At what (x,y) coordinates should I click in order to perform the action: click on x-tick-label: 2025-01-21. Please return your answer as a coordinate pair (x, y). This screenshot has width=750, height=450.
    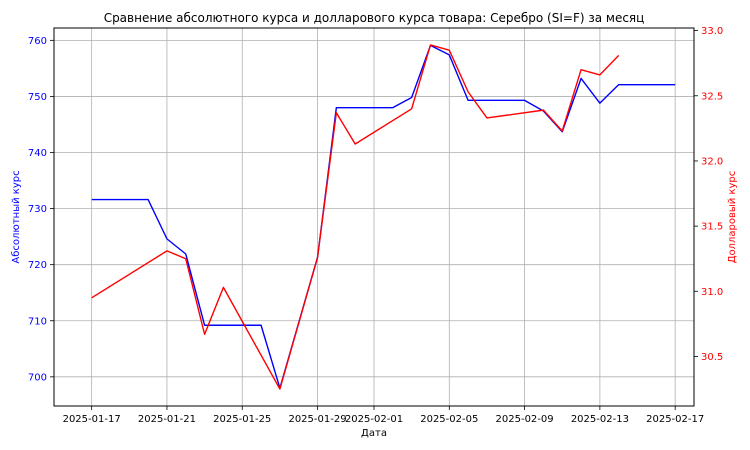
    Looking at the image, I should click on (167, 419).